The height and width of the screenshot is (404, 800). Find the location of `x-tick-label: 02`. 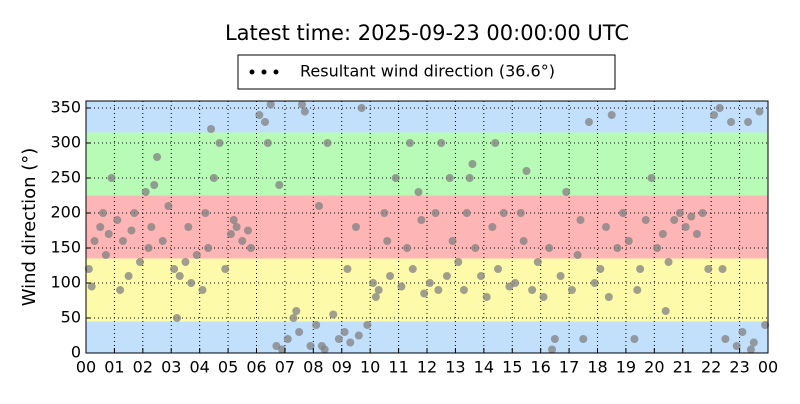

x-tick-label: 02 is located at coordinates (143, 367).